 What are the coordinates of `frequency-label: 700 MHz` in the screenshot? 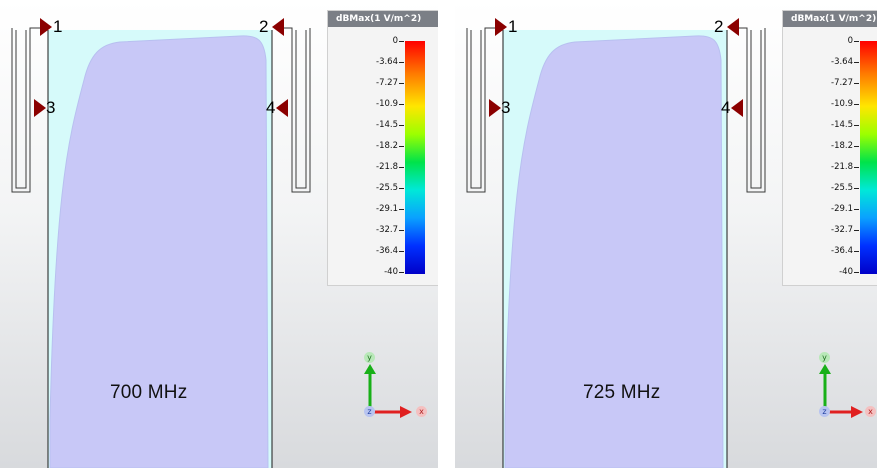 It's located at (149, 392).